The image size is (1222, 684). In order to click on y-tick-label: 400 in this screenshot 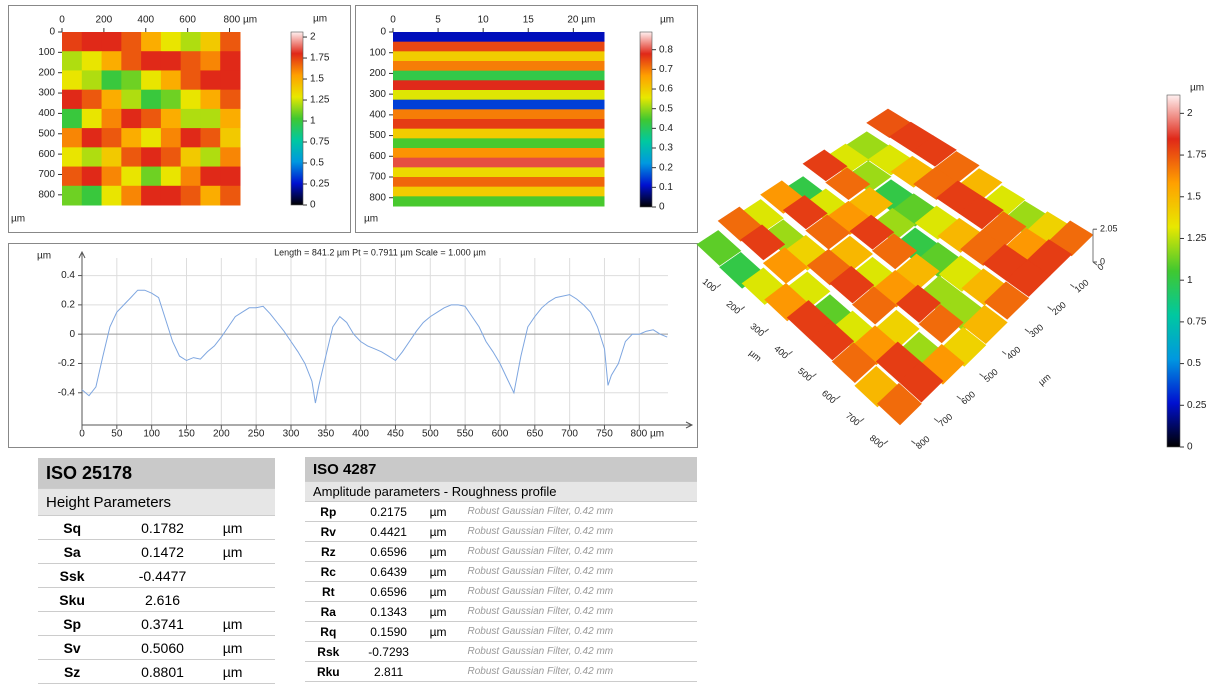, I will do `click(377, 114)`.